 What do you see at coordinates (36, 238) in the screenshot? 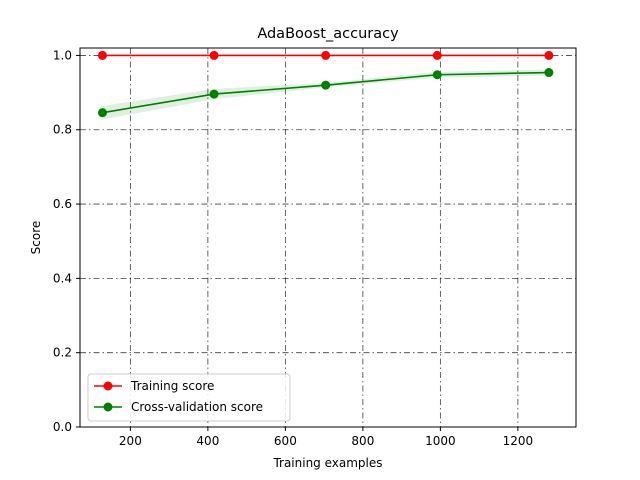
I see `y-axis-title: Score` at bounding box center [36, 238].